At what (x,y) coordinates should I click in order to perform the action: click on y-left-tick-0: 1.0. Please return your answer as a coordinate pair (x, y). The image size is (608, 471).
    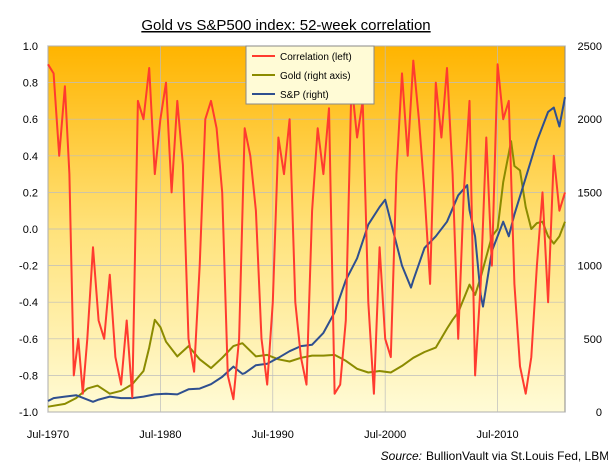
    Looking at the image, I should click on (30, 47).